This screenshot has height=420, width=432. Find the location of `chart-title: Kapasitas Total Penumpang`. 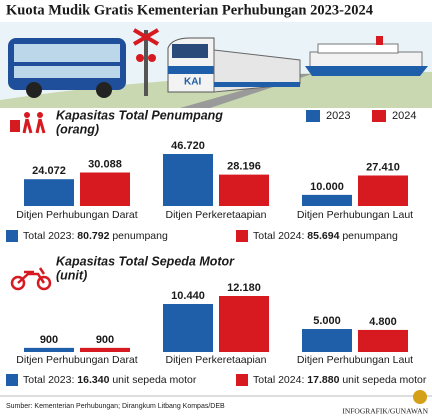

chart-title: Kapasitas Total Penumpang is located at coordinates (139, 115).